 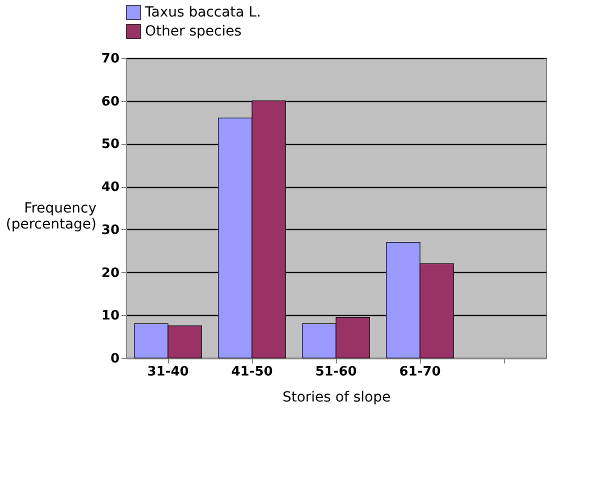 I want to click on y-tick-label: 70, so click(x=110, y=59).